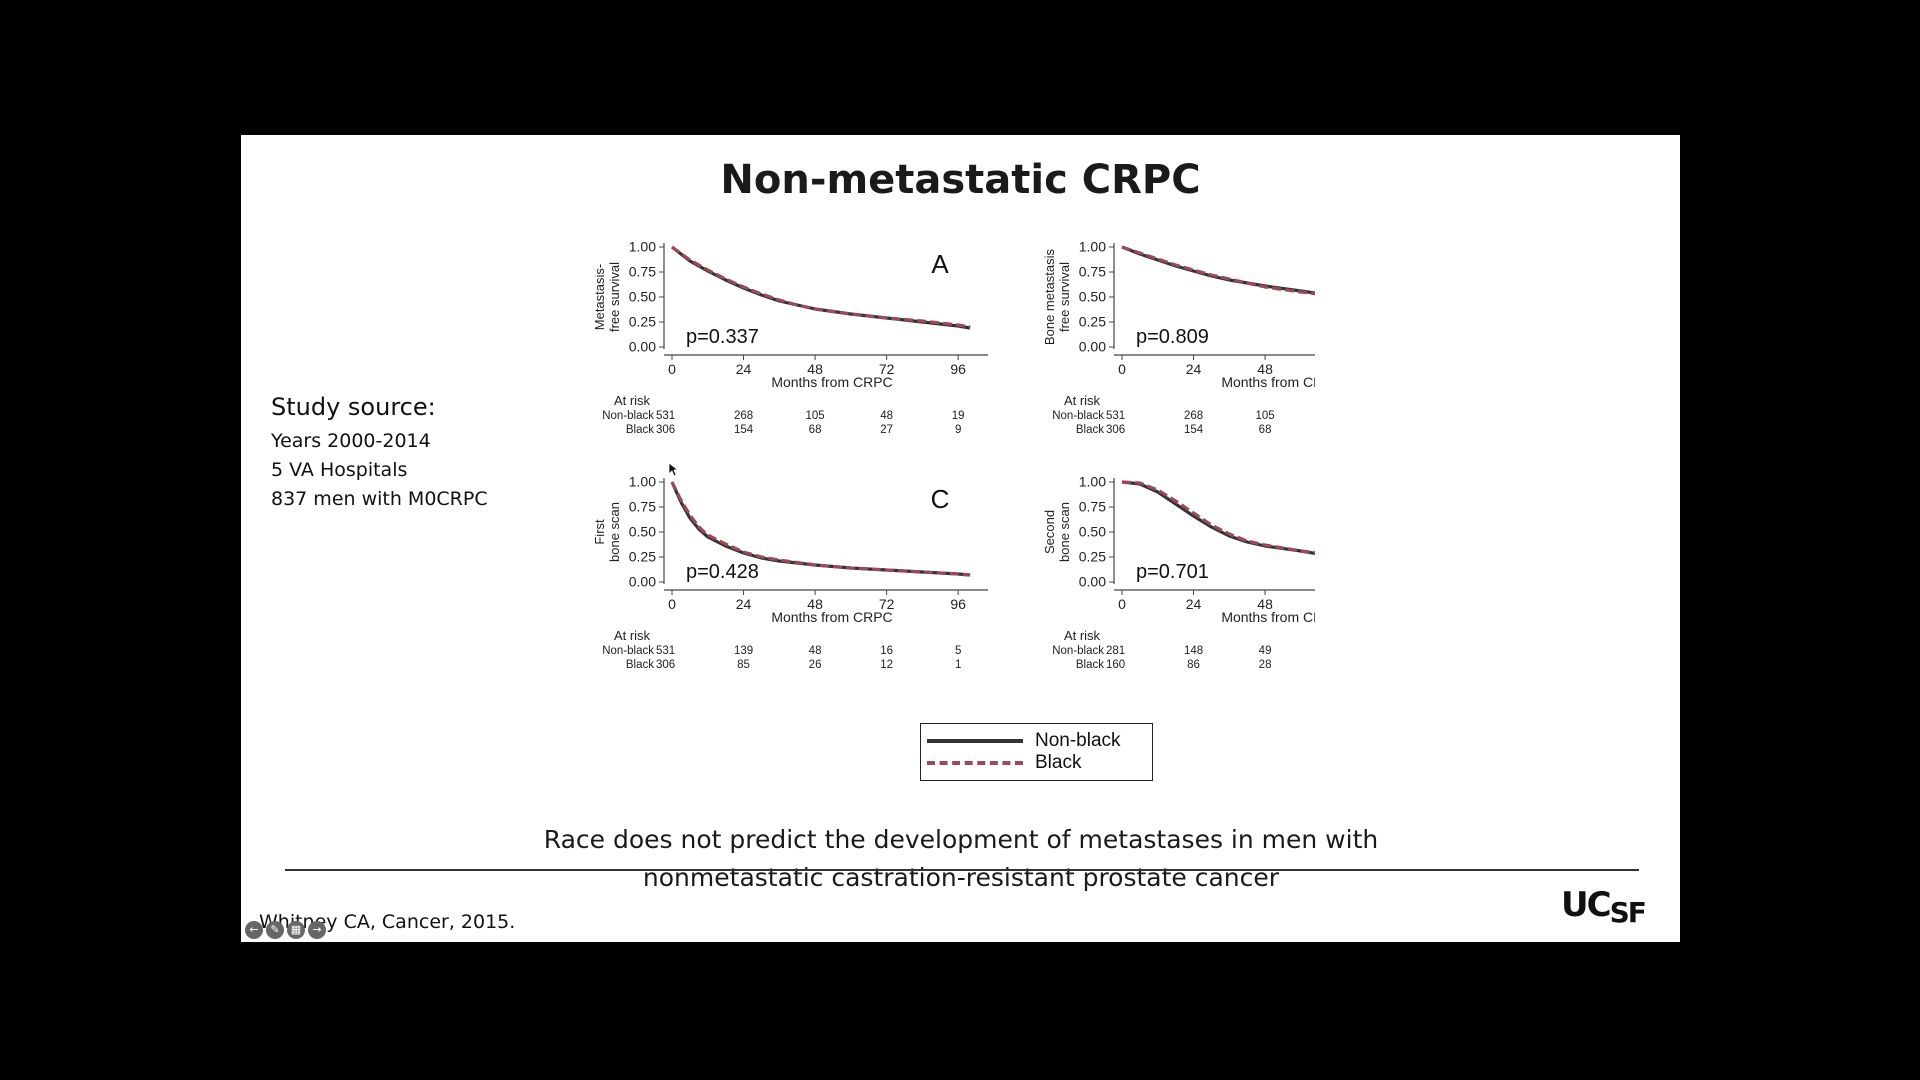  What do you see at coordinates (744, 430) in the screenshot?
I see `panel-a-atrisk-value: 154` at bounding box center [744, 430].